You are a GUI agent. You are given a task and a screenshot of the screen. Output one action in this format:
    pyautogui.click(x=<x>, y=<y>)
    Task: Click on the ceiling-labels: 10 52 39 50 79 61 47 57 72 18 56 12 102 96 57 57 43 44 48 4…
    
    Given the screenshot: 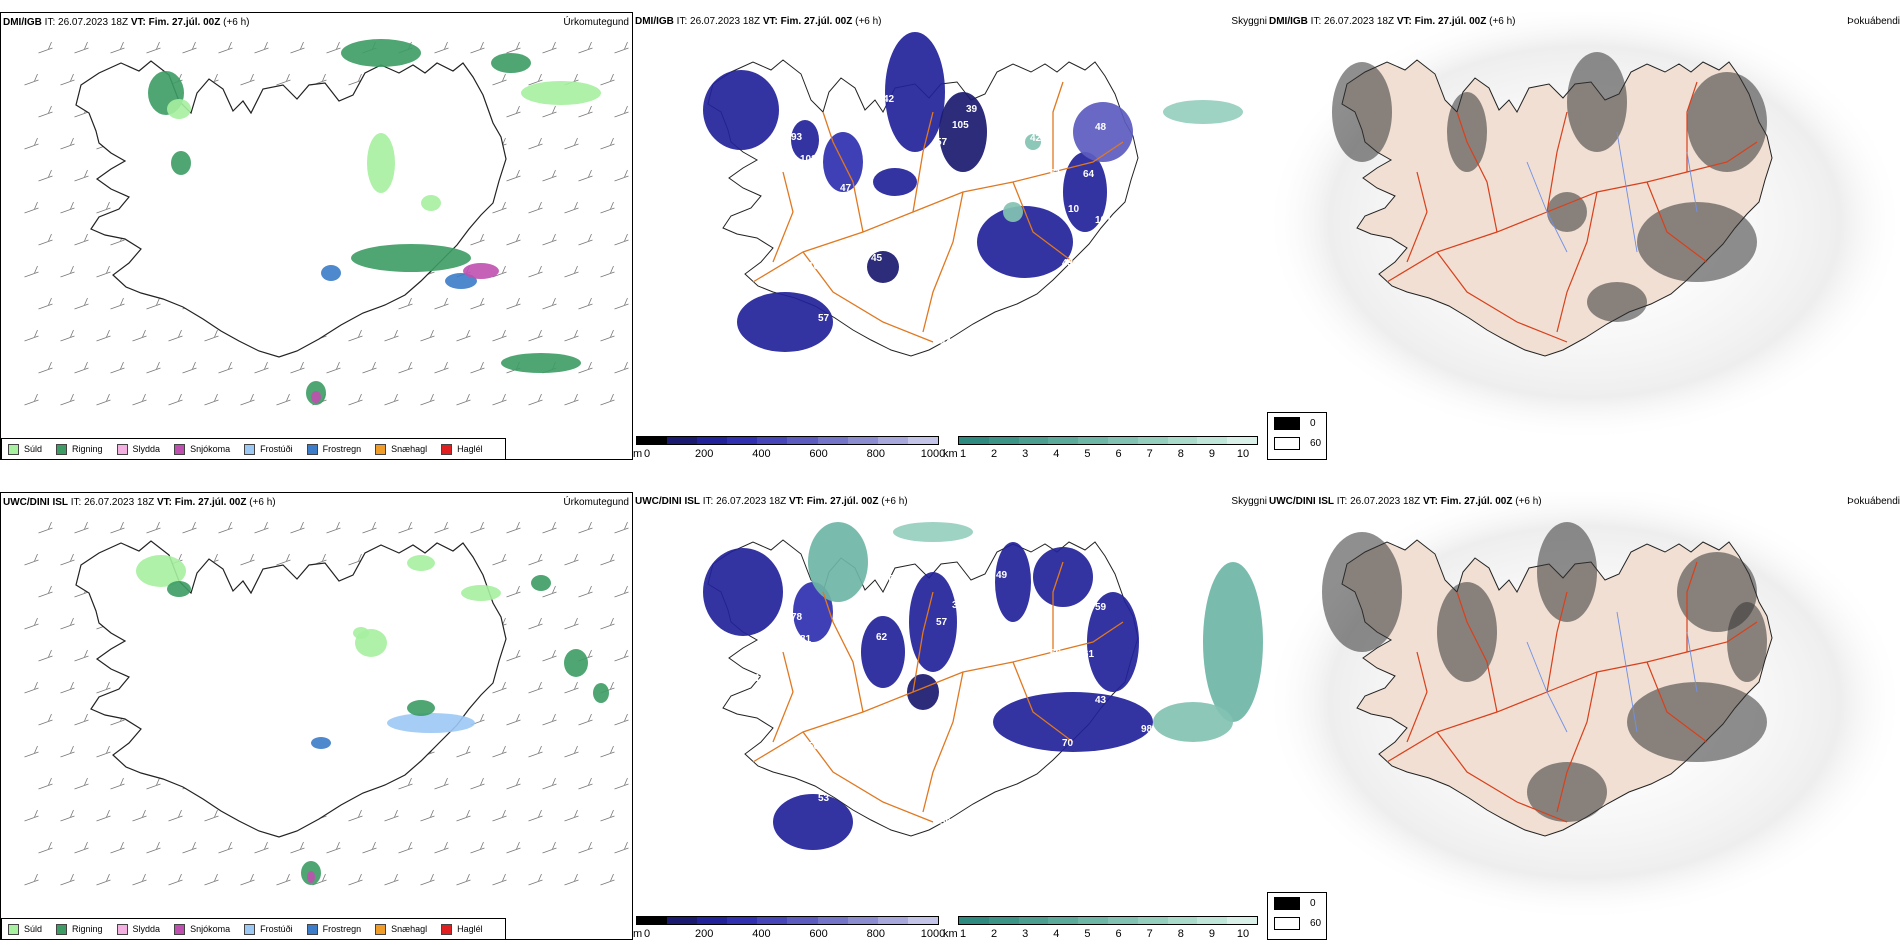 What is the action you would take?
    pyautogui.click(x=958, y=219)
    